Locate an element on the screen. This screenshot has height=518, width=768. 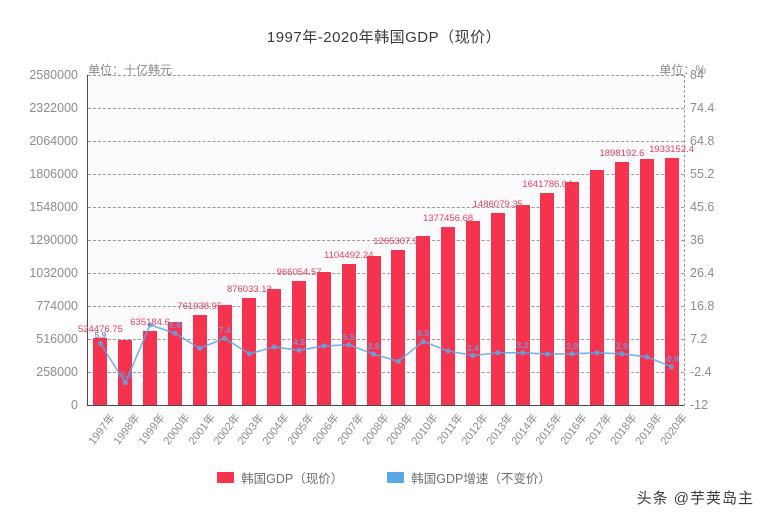
y2-axis-tick-label: 45.6 is located at coordinates (702, 207).